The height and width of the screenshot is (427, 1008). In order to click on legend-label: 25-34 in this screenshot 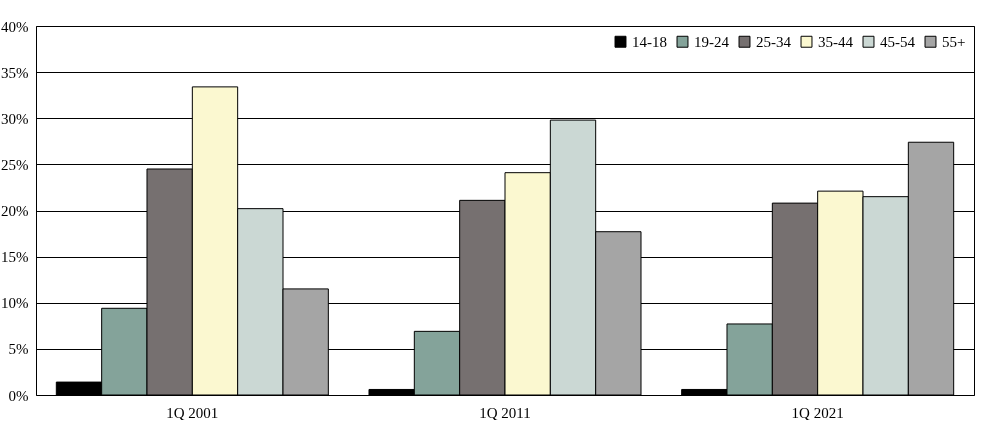, I will do `click(774, 41)`.